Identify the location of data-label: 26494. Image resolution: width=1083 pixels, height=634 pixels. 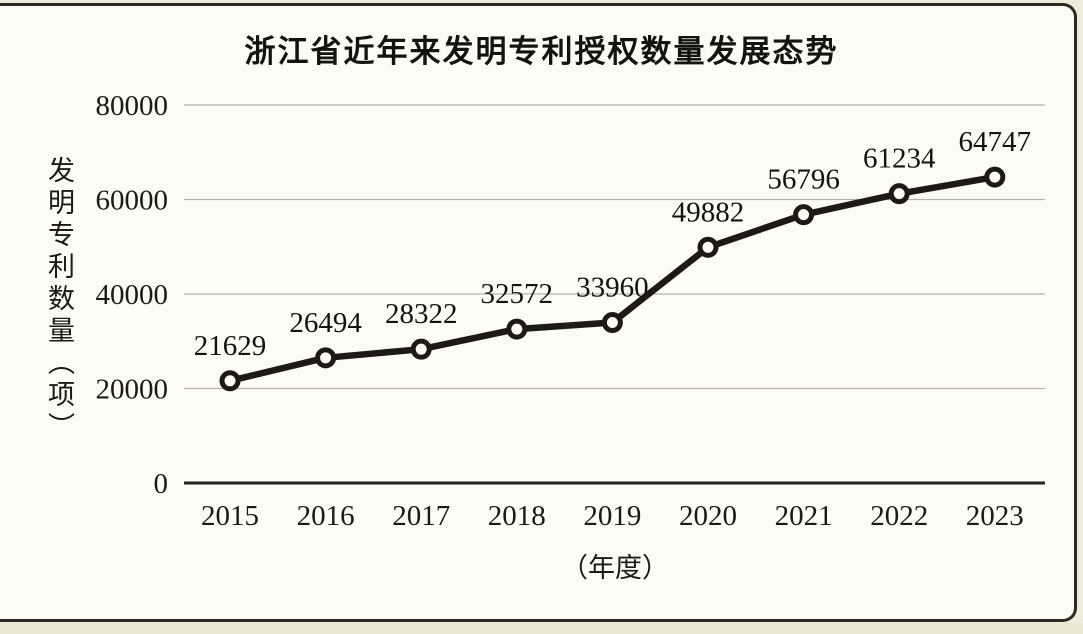
(325, 323).